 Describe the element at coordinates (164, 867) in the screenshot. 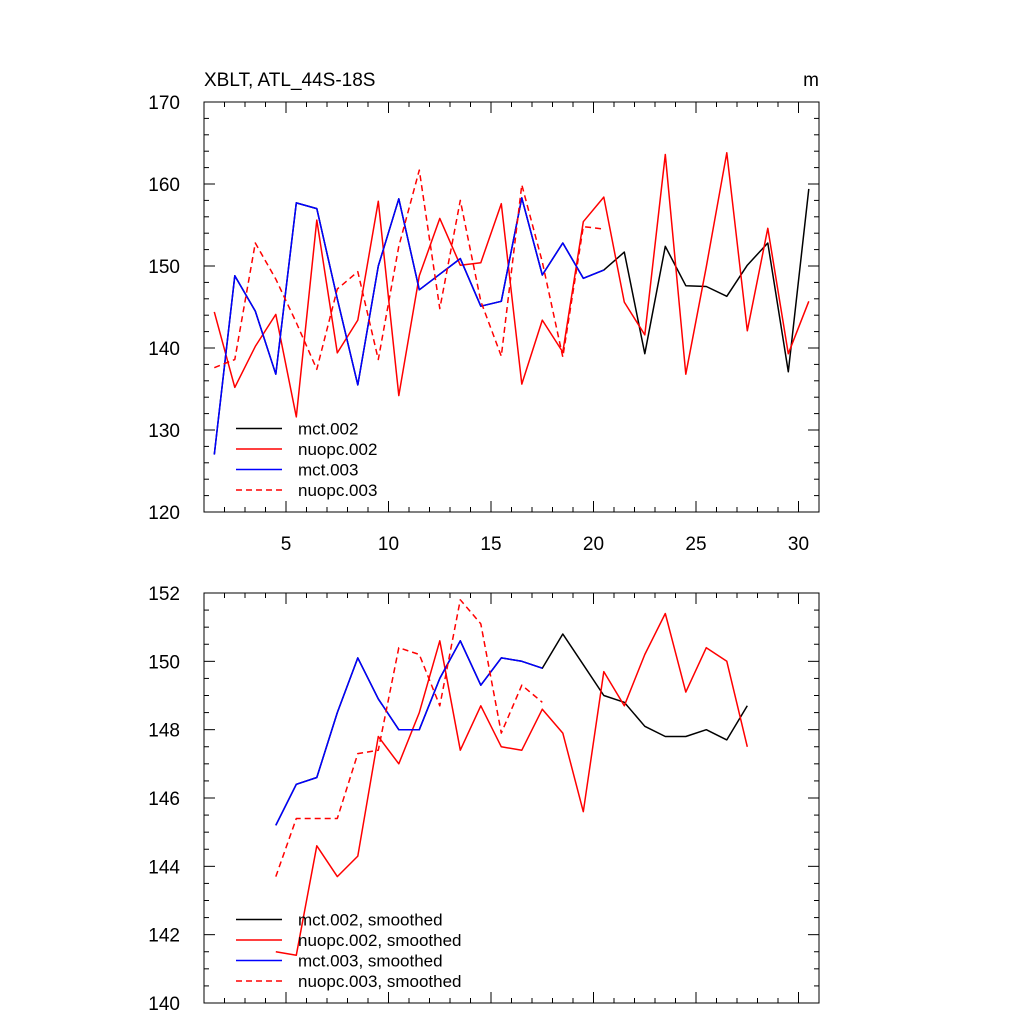

I see `y-tick-label: 144` at that location.